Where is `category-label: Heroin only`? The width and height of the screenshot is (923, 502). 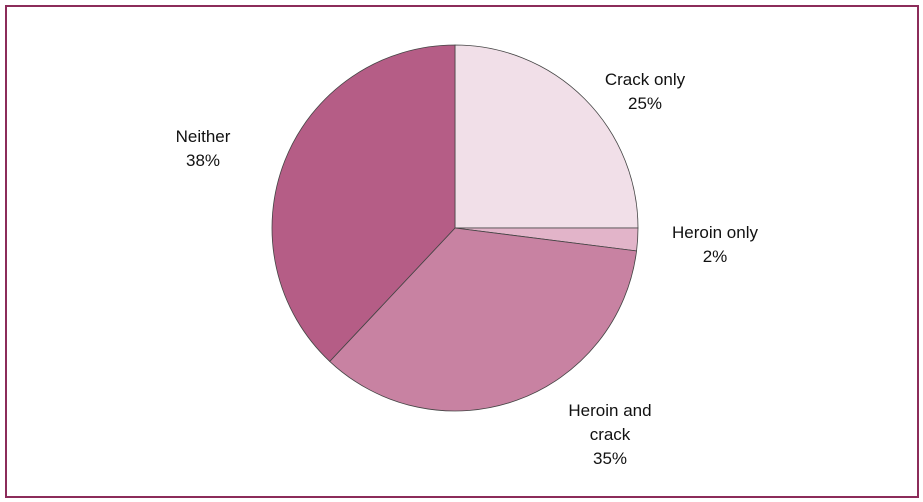
category-label: Heroin only is located at coordinates (715, 232).